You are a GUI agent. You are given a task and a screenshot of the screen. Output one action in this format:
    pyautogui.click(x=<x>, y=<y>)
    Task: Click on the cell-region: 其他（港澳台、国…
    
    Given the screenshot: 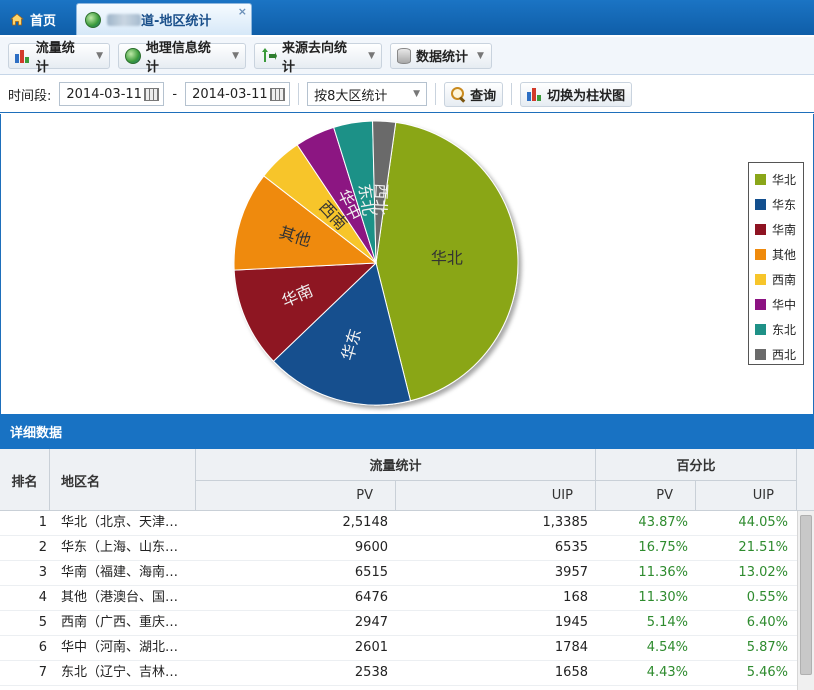 What is the action you would take?
    pyautogui.click(x=120, y=597)
    